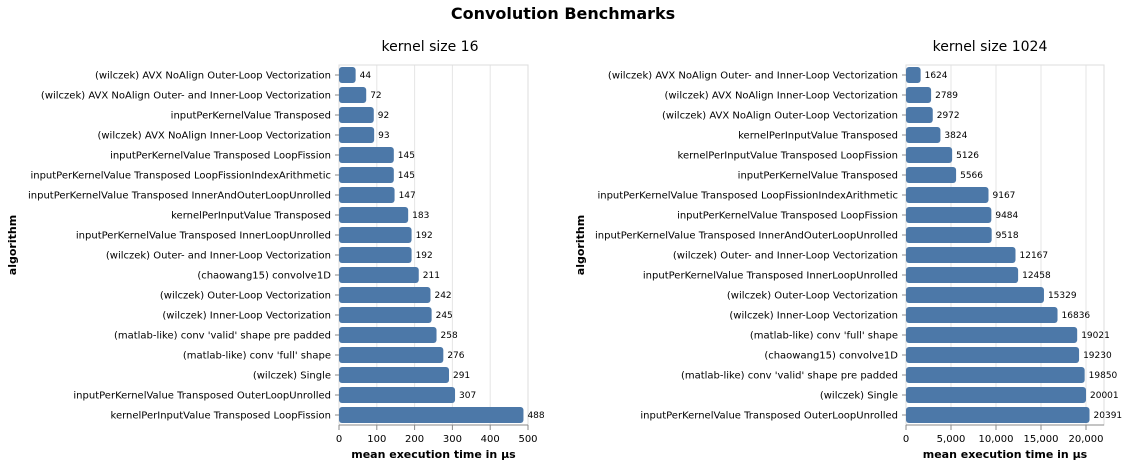 This screenshot has width=1126, height=464. I want to click on data-label: 2789, so click(946, 96).